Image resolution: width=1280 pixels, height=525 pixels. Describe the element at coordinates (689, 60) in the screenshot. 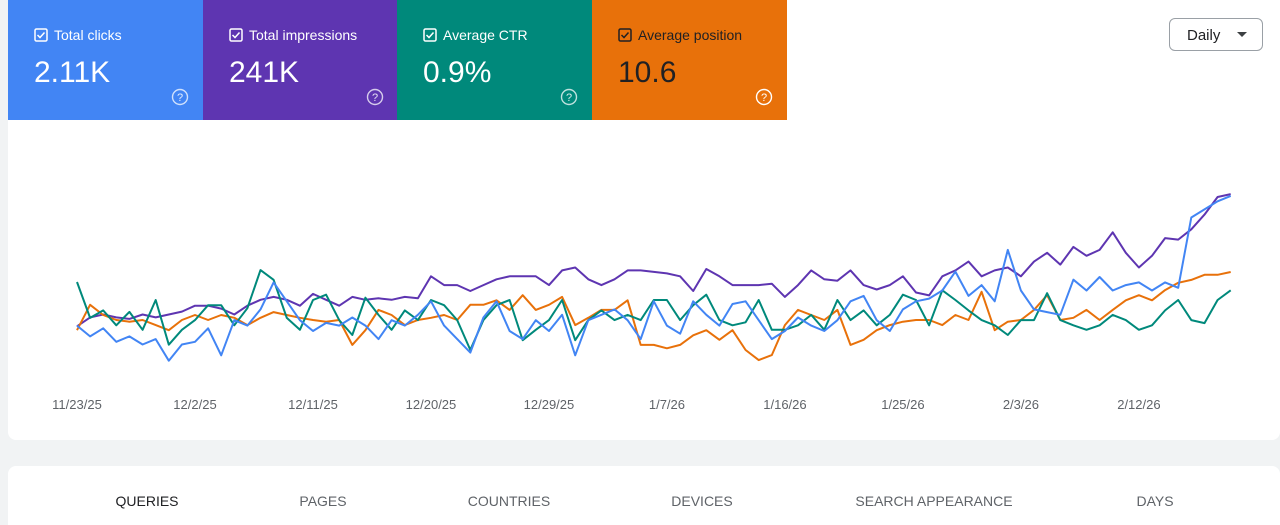

I see `metric-card: ? Average position 10.6` at that location.